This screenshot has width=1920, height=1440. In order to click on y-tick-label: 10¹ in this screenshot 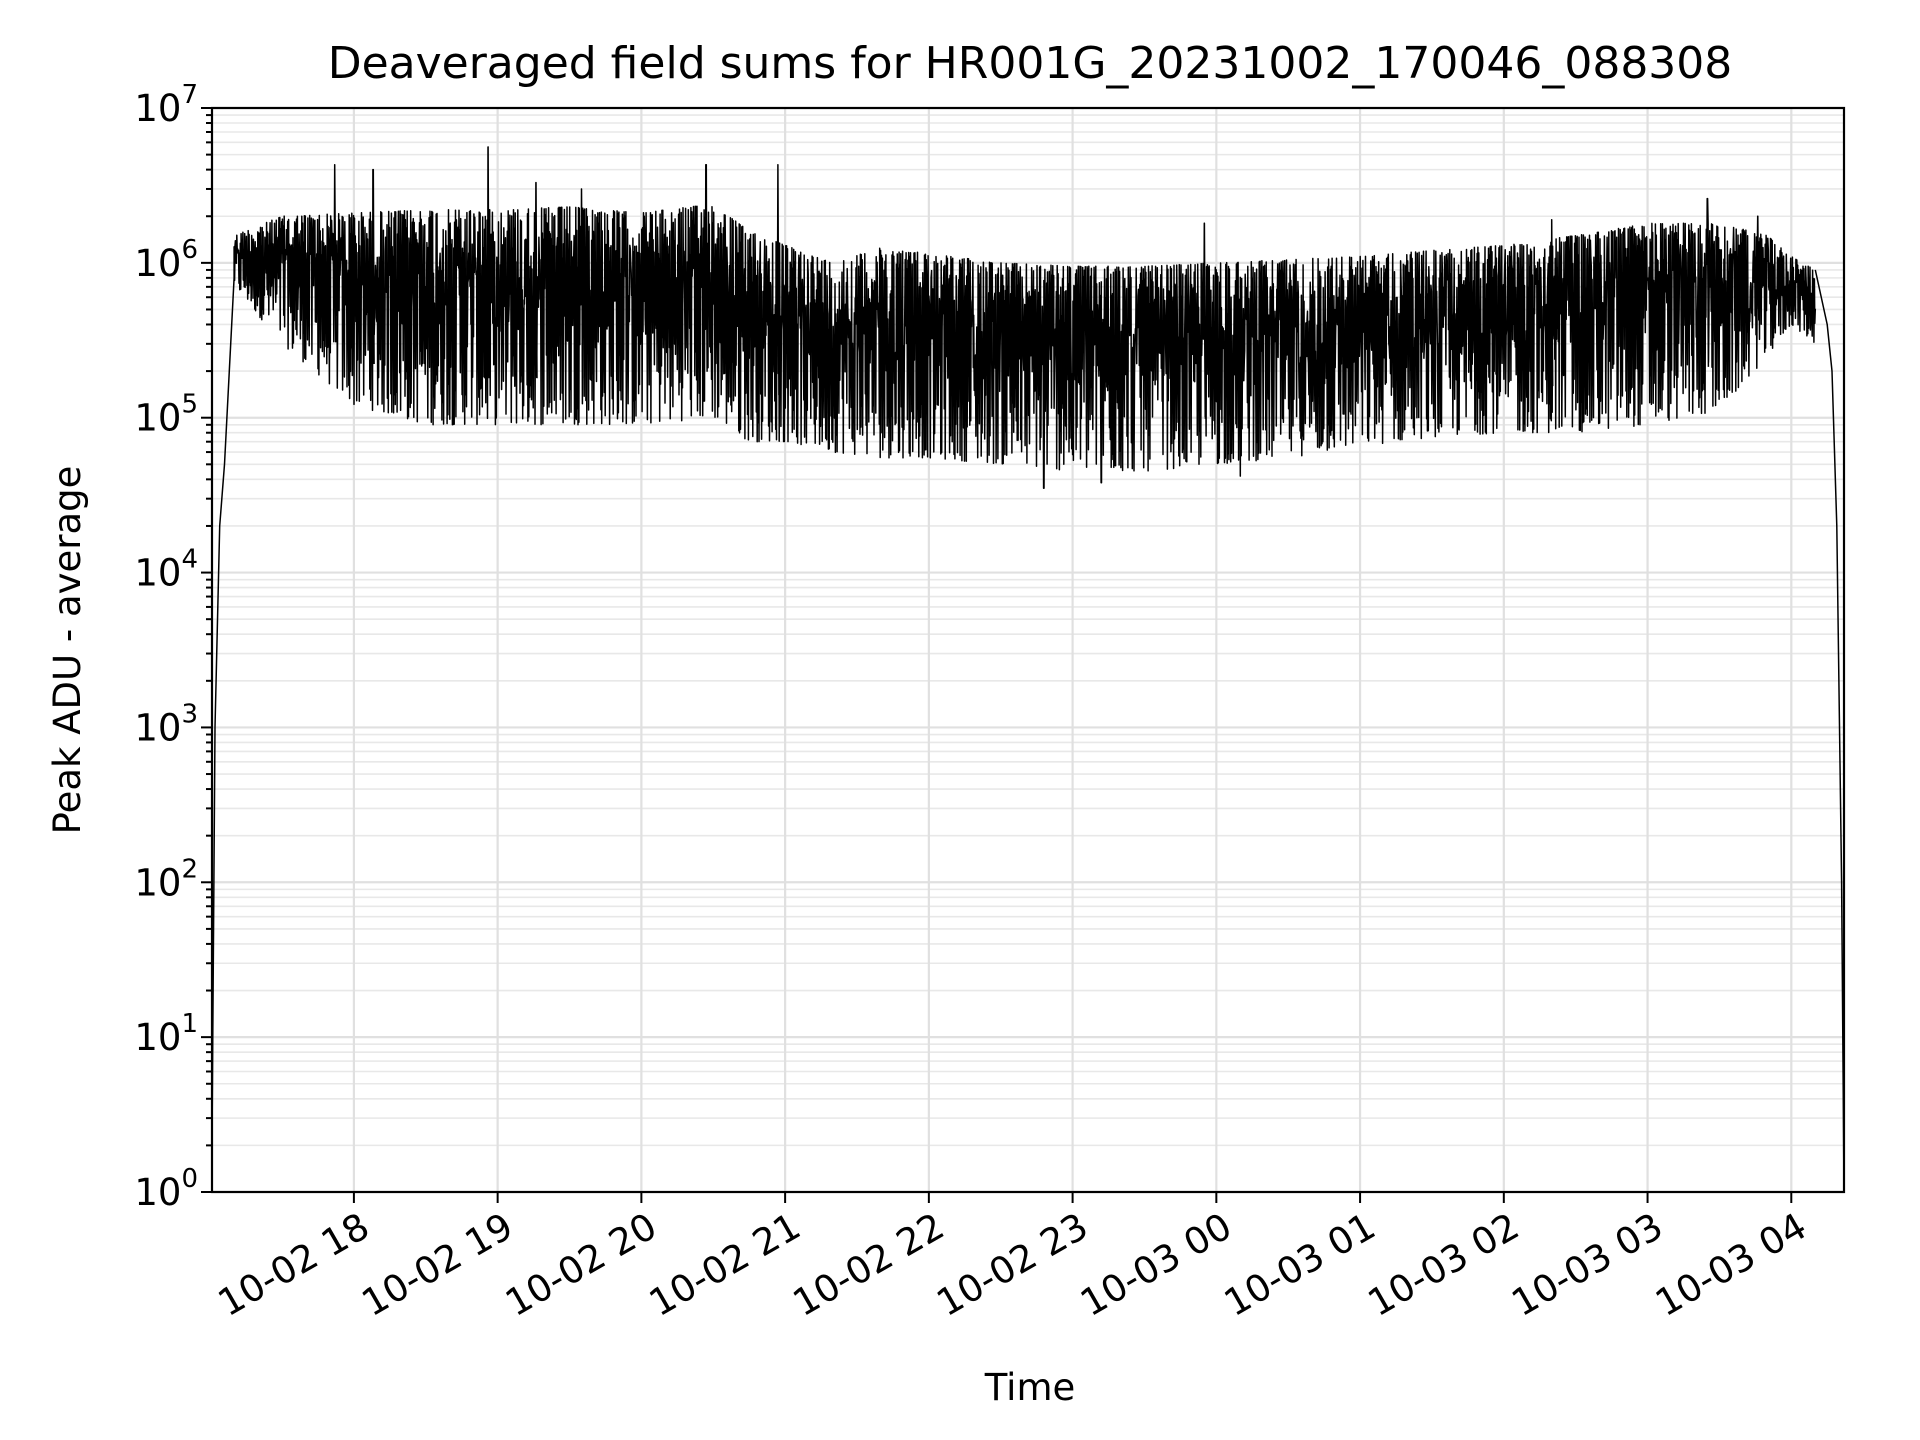, I will do `click(166, 1034)`.